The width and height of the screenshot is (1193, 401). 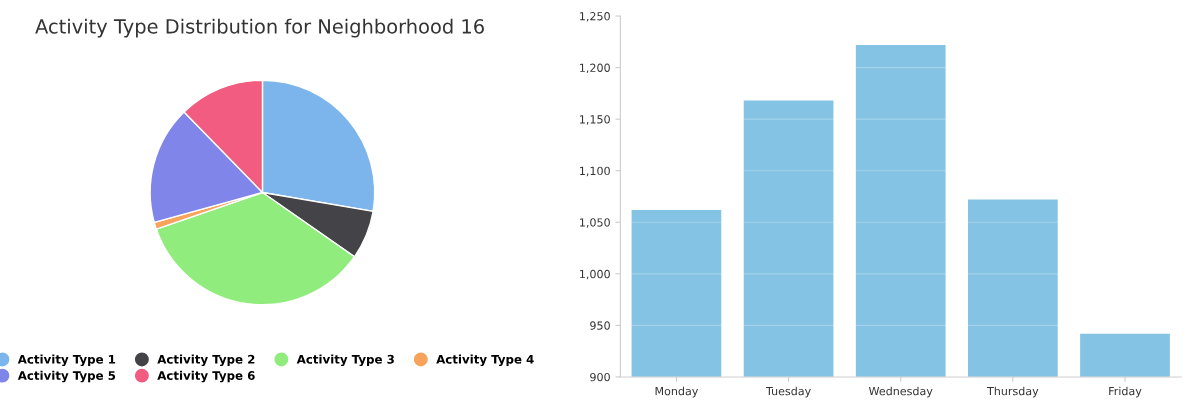 What do you see at coordinates (259, 28) in the screenshot?
I see `chart-title: Activity Type Distribution for Neighborhood 16` at bounding box center [259, 28].